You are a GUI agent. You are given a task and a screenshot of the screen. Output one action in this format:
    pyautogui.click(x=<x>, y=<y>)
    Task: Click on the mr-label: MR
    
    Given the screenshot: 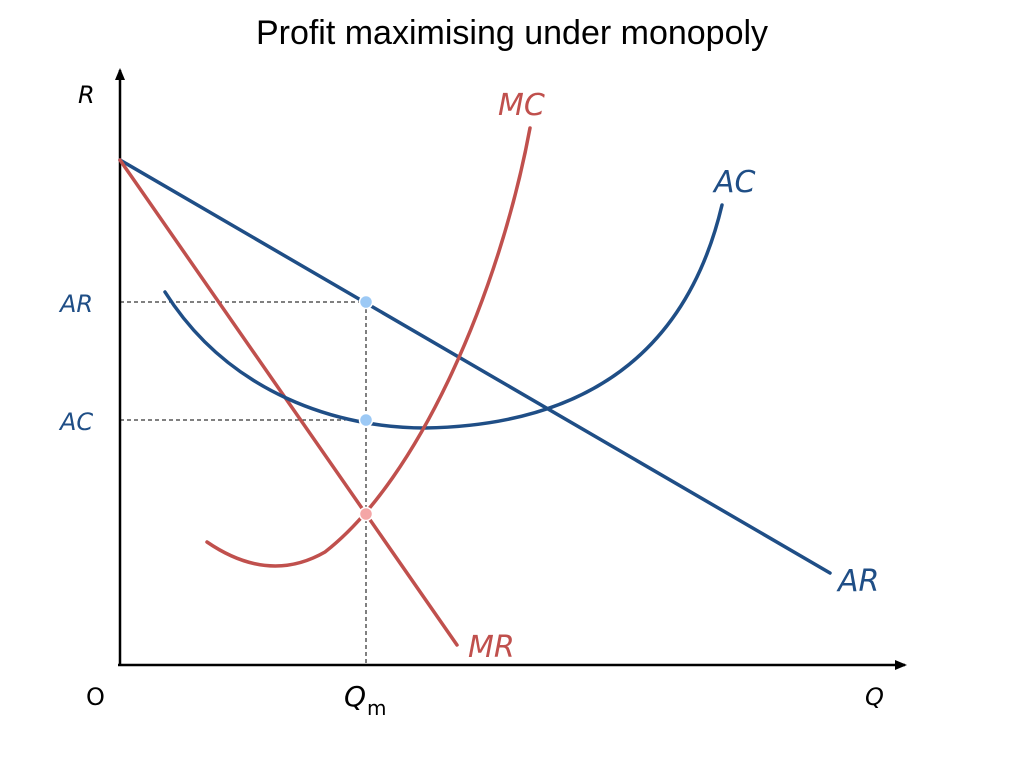 What is the action you would take?
    pyautogui.click(x=491, y=647)
    